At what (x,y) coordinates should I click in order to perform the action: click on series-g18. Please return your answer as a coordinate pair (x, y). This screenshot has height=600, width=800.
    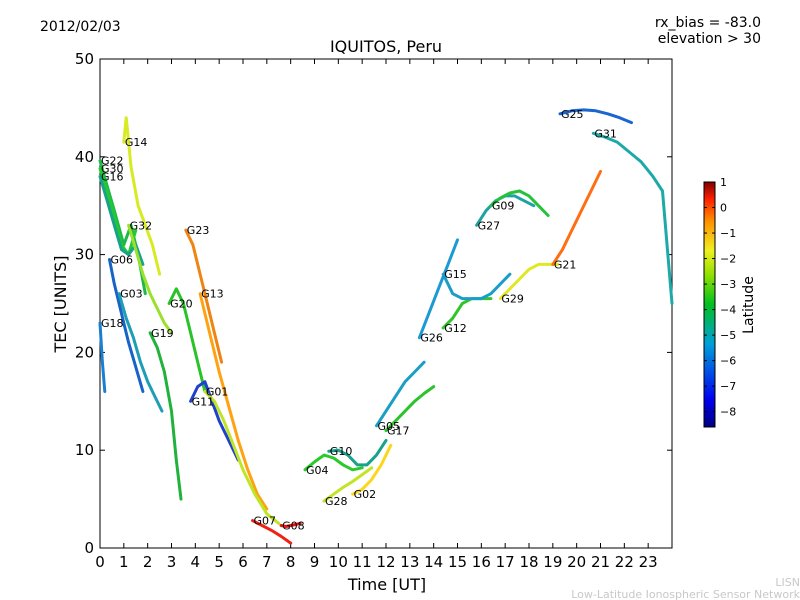
    Looking at the image, I should click on (102, 357).